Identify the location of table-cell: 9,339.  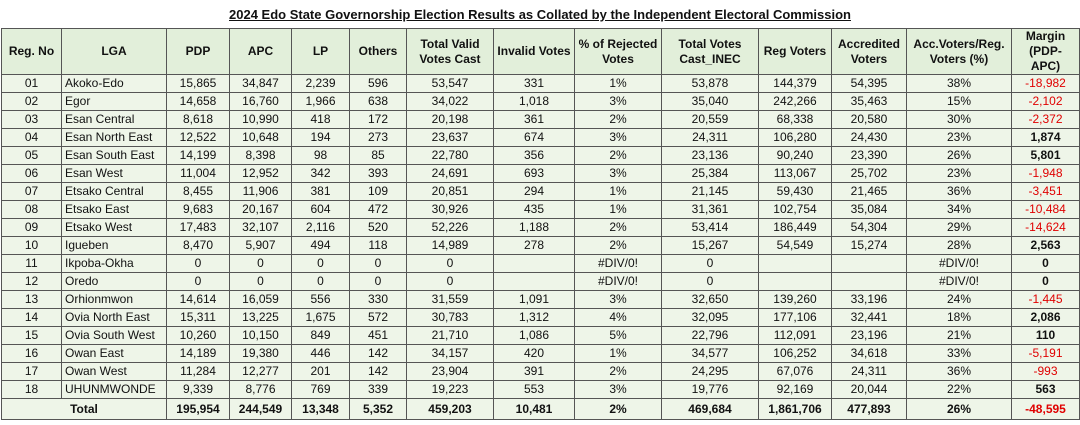
(198, 389).